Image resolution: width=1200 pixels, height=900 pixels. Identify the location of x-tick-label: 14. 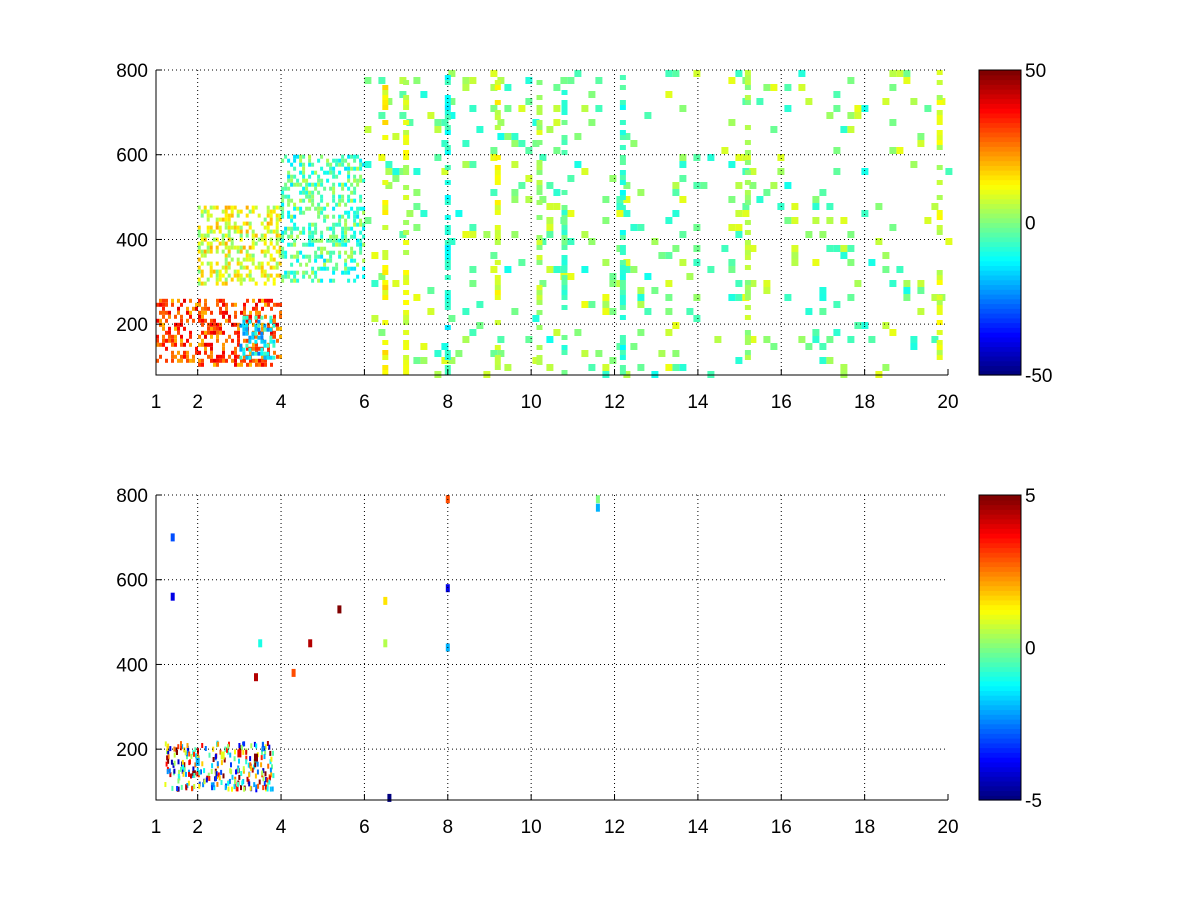
(698, 827).